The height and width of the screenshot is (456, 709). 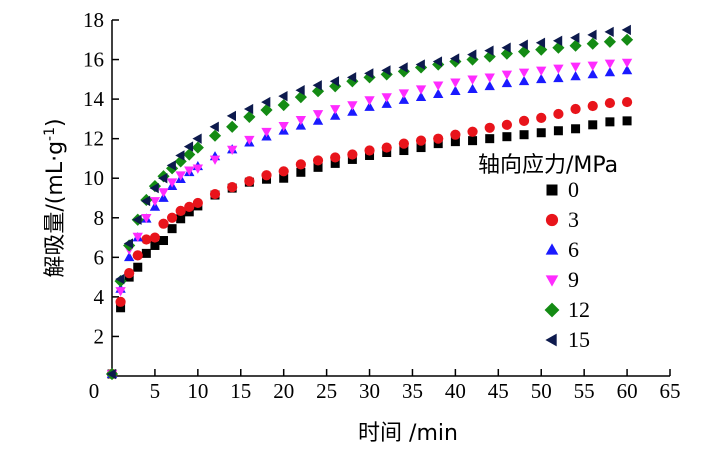 I want to click on y-axis-title-main: 解吸量/(mL·g, so click(x=55, y=209).